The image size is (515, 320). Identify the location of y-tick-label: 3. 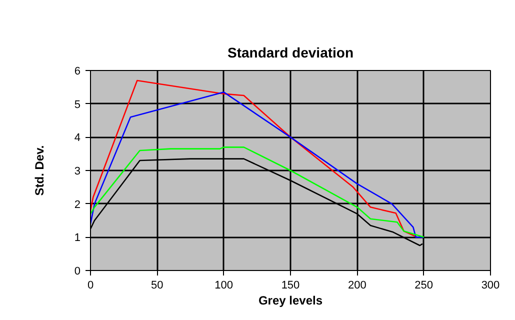
(77, 172).